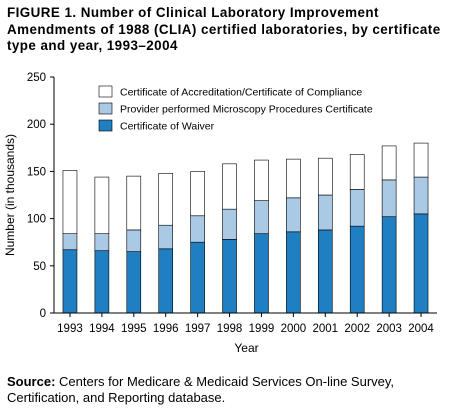 This screenshot has height=413, width=451. What do you see at coordinates (262, 329) in the screenshot?
I see `x-tick-label: 1999` at bounding box center [262, 329].